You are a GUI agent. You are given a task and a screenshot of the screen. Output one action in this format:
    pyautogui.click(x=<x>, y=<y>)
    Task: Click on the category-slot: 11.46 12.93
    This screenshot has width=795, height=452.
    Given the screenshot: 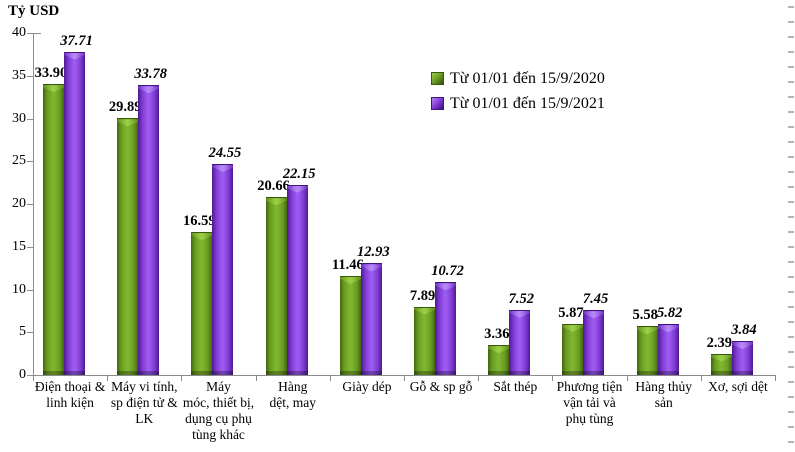 What is the action you would take?
    pyautogui.click(x=367, y=204)
    